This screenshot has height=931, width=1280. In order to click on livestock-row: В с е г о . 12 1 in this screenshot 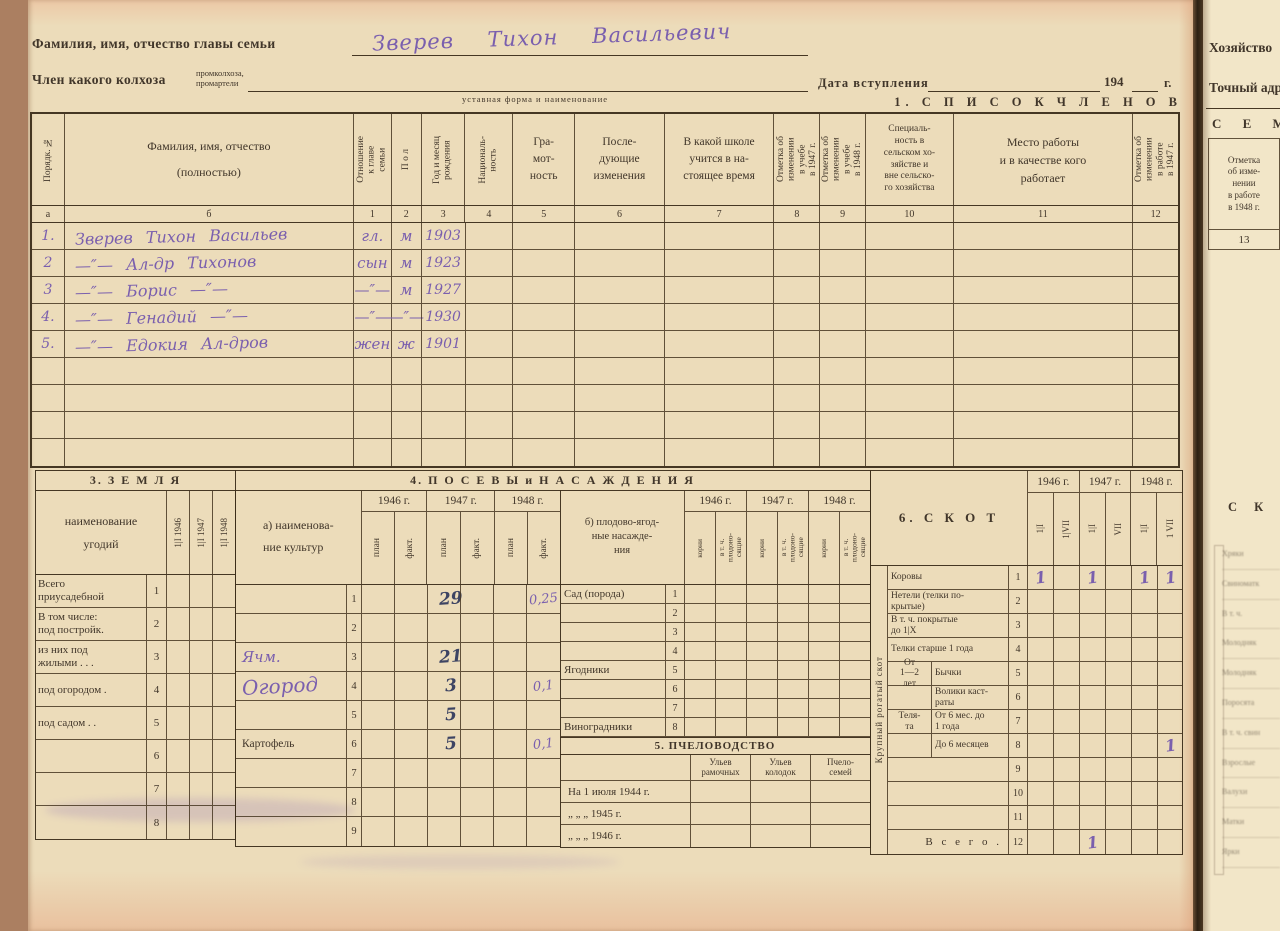, I will do `click(1035, 842)`.